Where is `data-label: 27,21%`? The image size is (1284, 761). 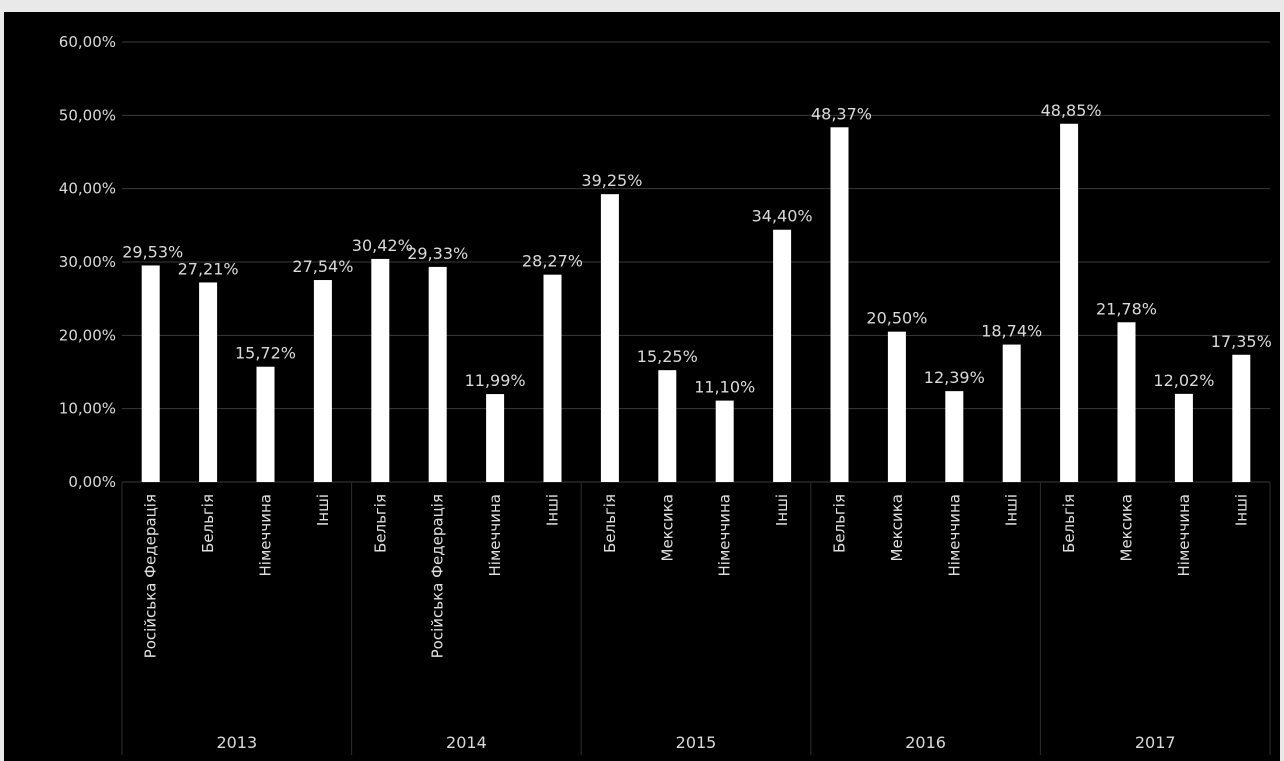 data-label: 27,21% is located at coordinates (208, 268).